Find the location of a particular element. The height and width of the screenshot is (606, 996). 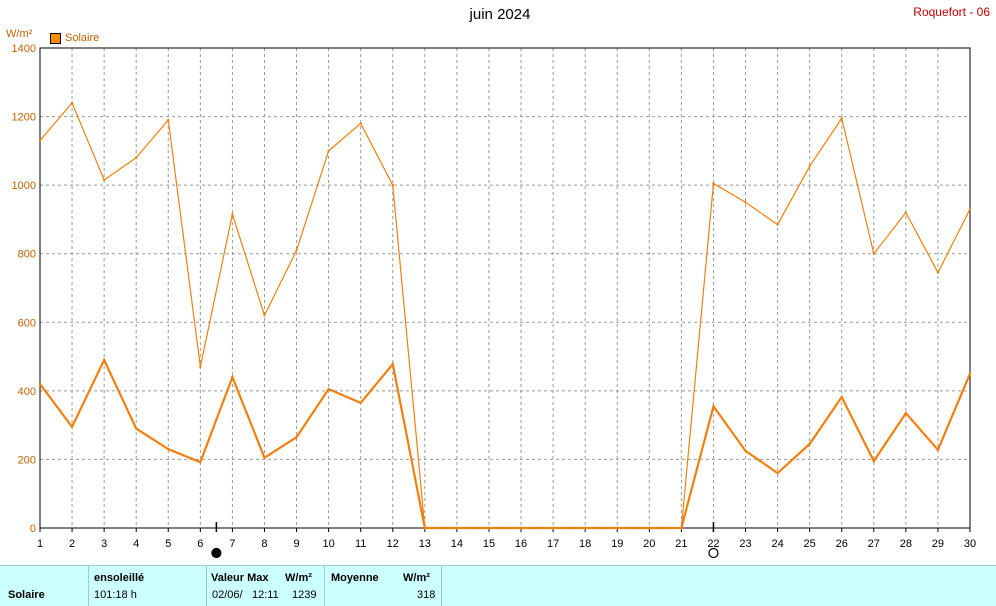

x-tick-label: 26 is located at coordinates (842, 544).